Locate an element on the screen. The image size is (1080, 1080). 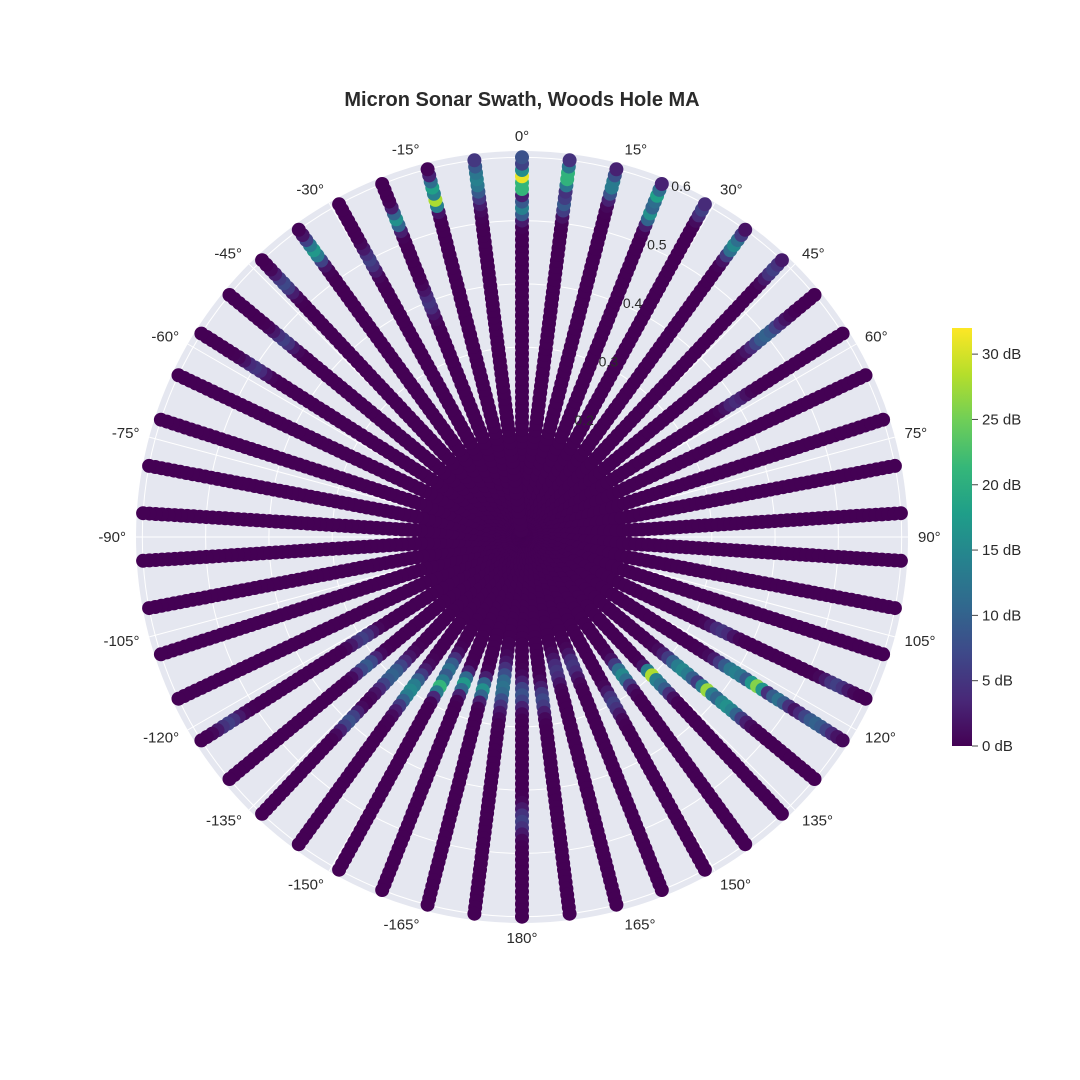
colorbar-tick-label: 10 dB is located at coordinates (1001, 615).